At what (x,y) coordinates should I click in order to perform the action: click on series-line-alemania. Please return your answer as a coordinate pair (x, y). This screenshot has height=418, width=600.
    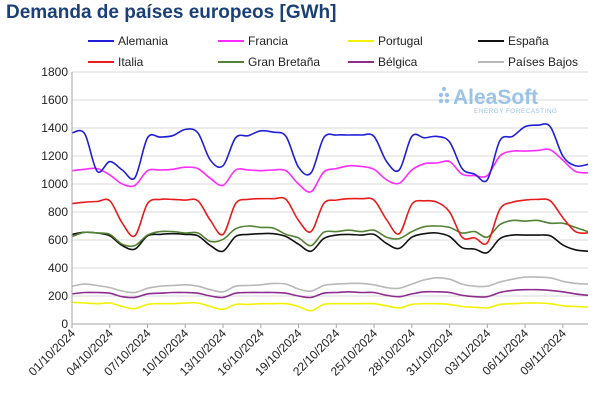
    Looking at the image, I should click on (330, 153).